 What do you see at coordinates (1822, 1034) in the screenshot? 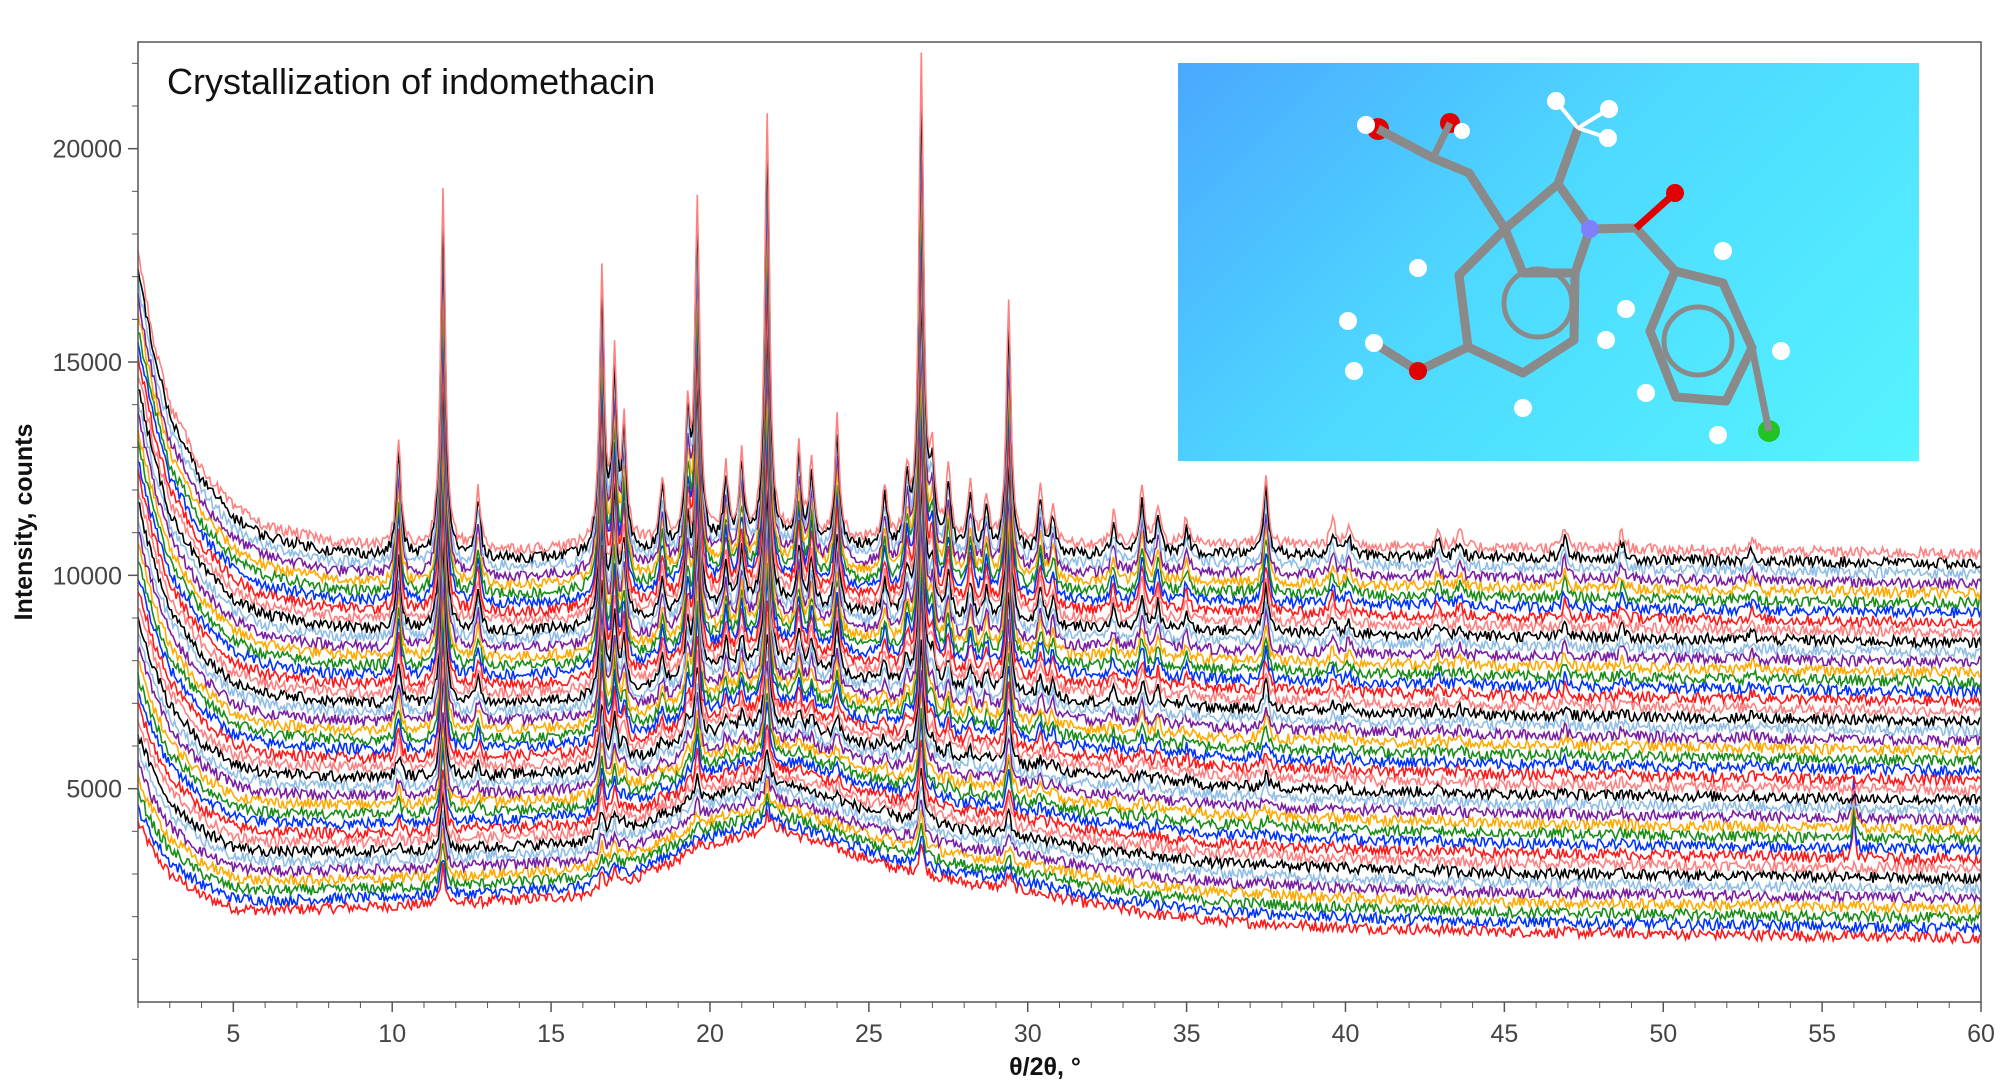
I see `x-tick-label: 55` at bounding box center [1822, 1034].